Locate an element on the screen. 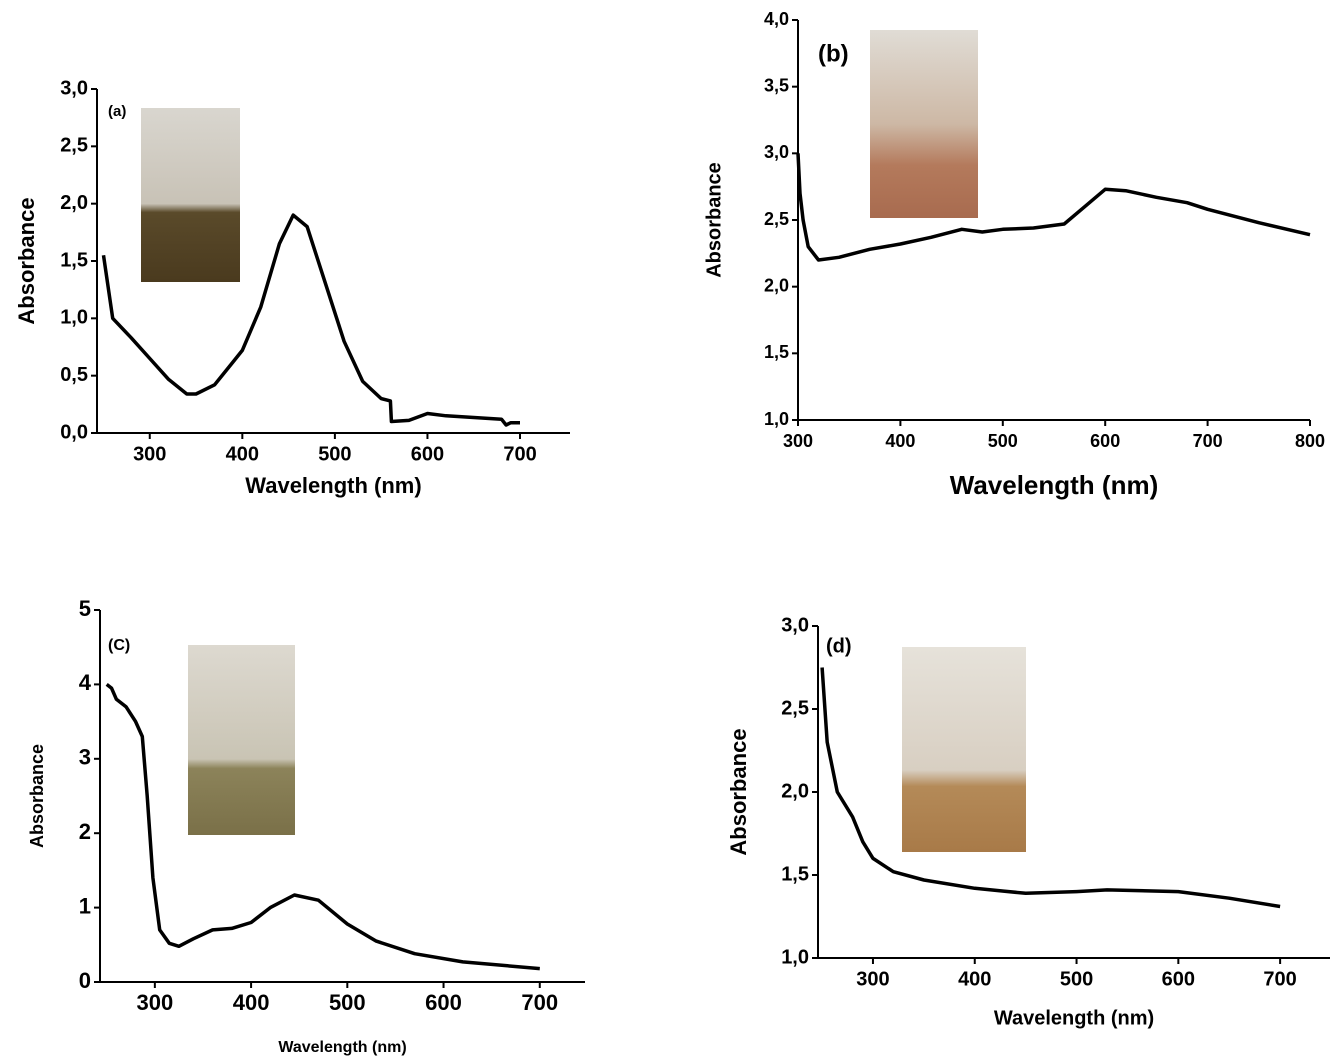 The image size is (1333, 1062). y-tick-label: 3,5 is located at coordinates (776, 85).